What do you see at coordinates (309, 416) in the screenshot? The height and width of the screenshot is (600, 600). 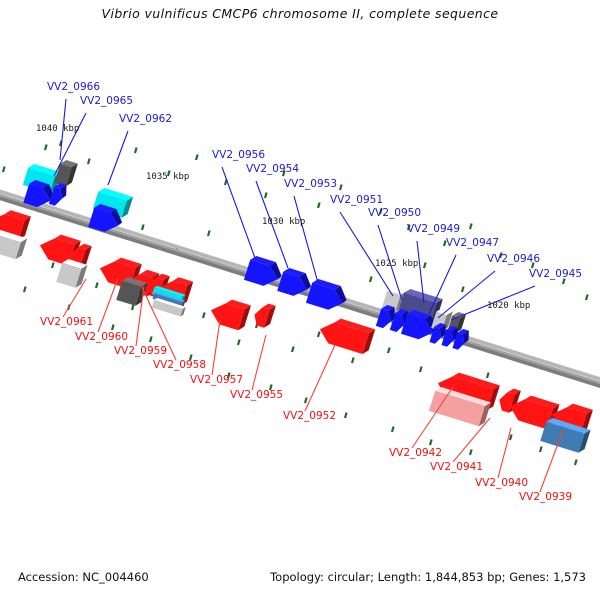 I see `gene-label-reverse: VV2_0952` at bounding box center [309, 416].